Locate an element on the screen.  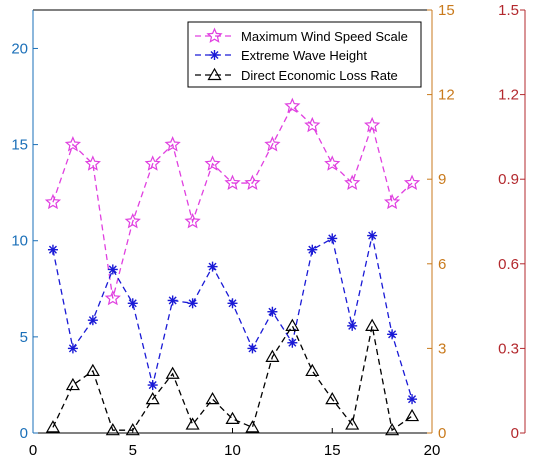
legend-label-series-1: Extreme Wave Height is located at coordinates (304, 55).